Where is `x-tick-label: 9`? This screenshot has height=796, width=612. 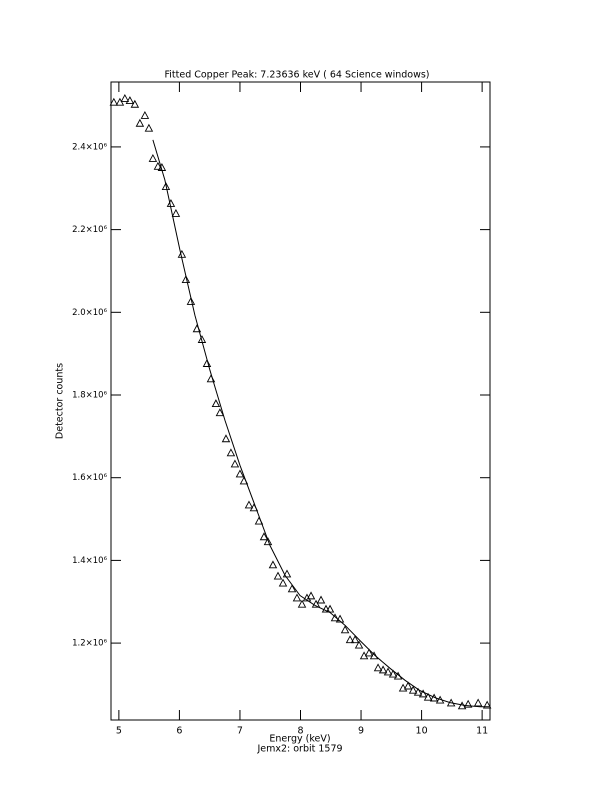
x-tick-label: 9 is located at coordinates (361, 731).